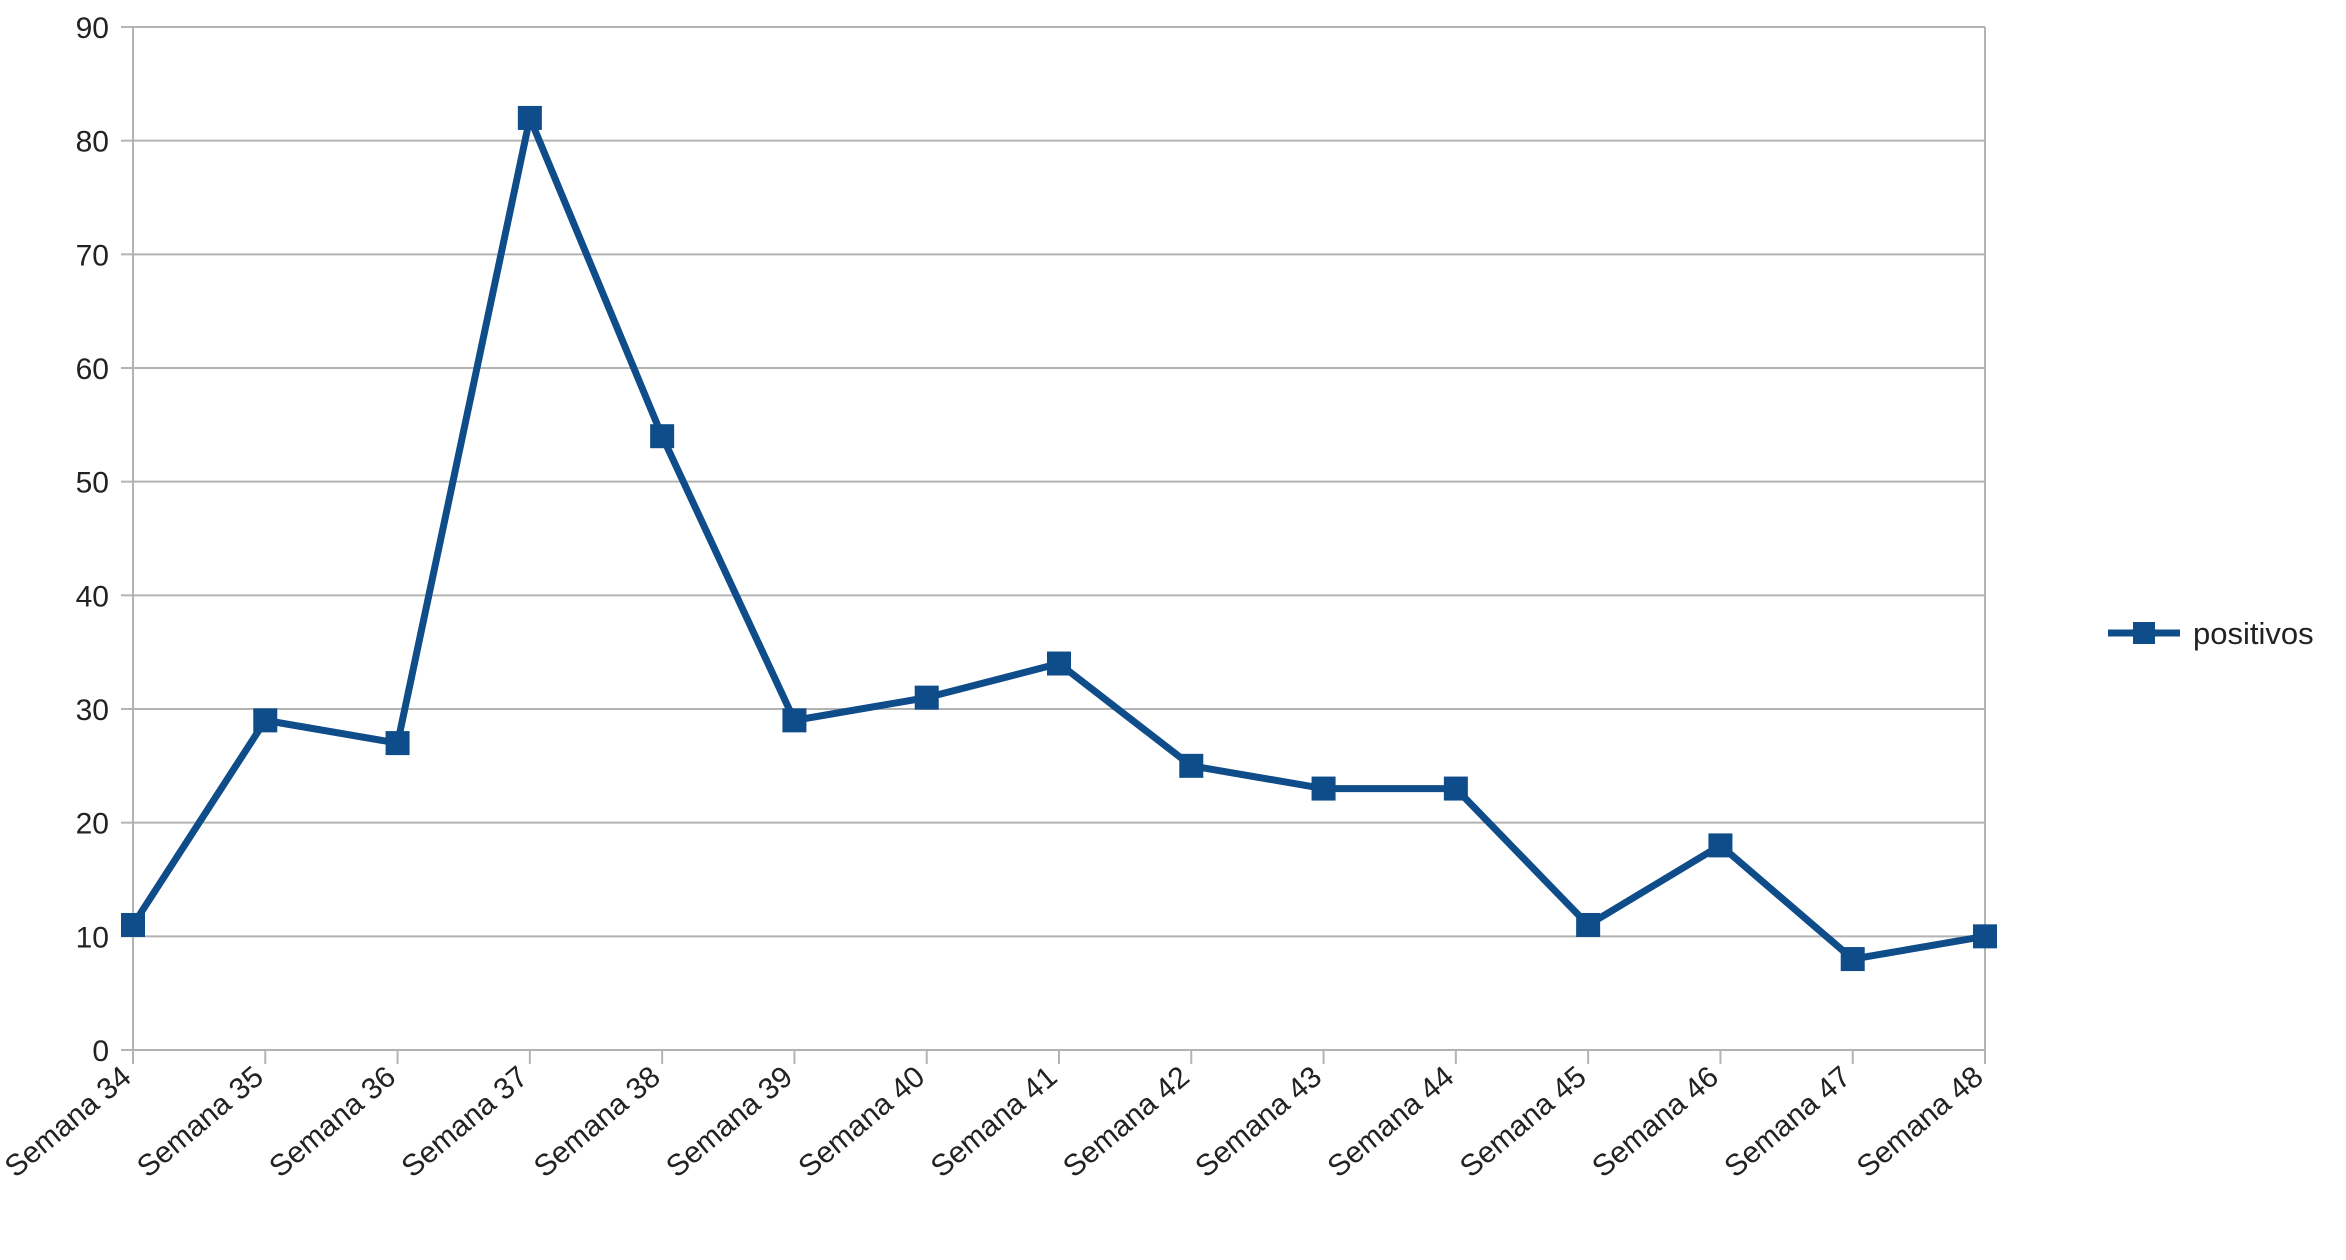  What do you see at coordinates (2144, 633) in the screenshot?
I see `legend-marker` at bounding box center [2144, 633].